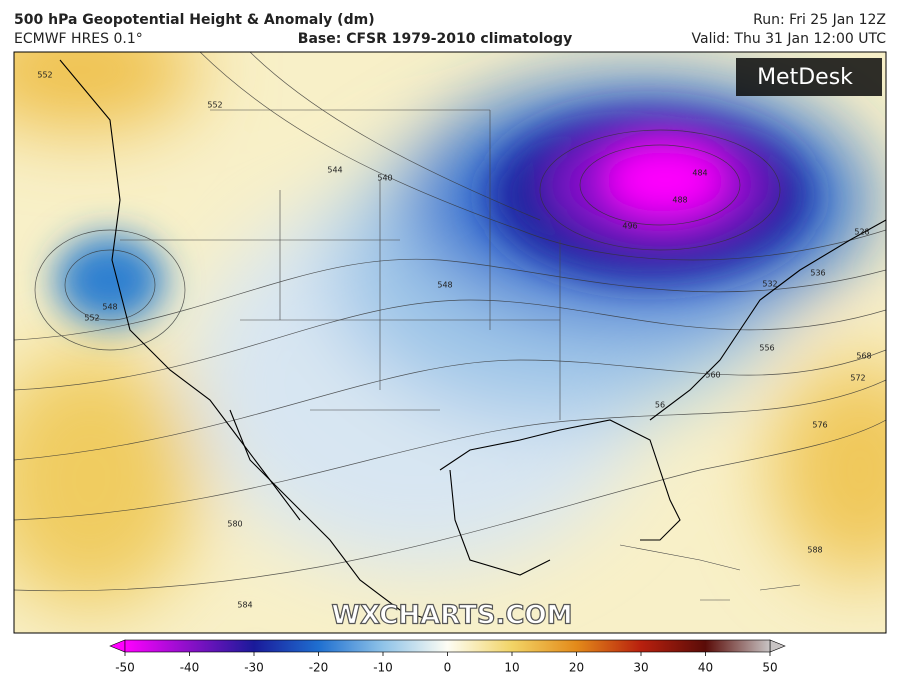 The height and width of the screenshot is (693, 900). I want to click on contour-label: 568, so click(863, 356).